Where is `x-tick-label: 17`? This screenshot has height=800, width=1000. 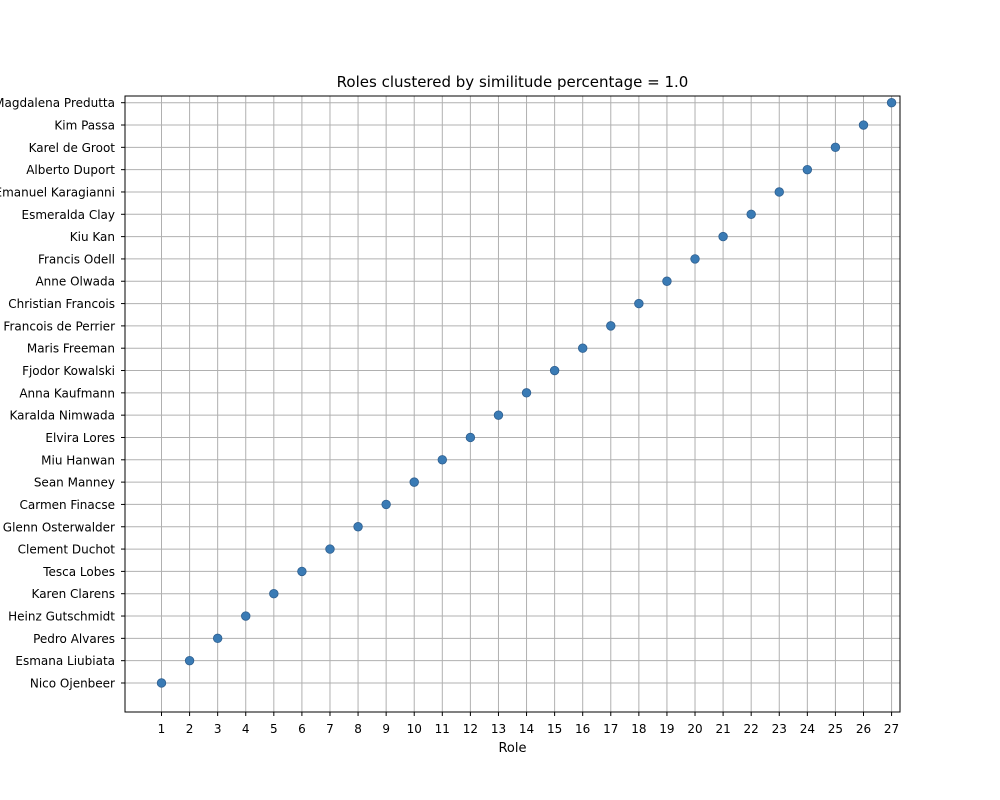 x-tick-label: 17 is located at coordinates (610, 729).